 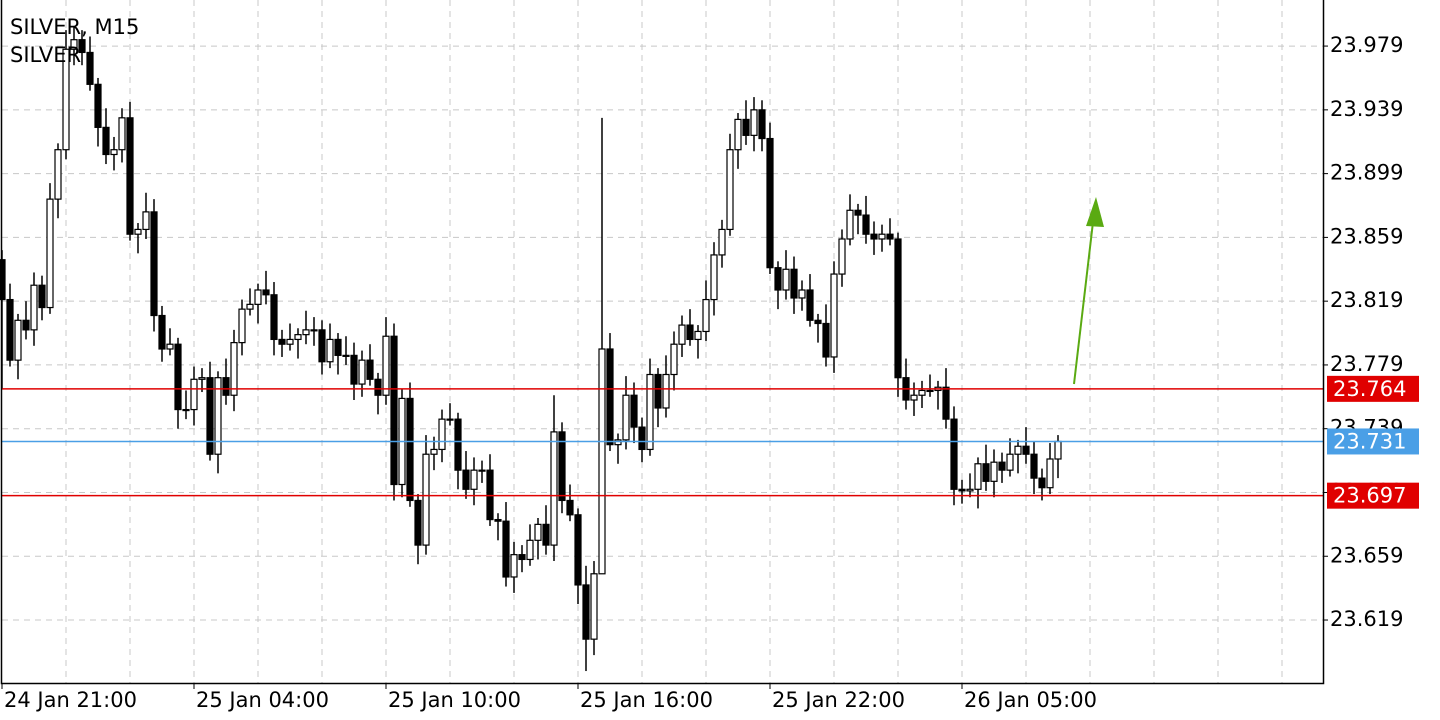 I want to click on annotation-arrow, so click(x=1088, y=291).